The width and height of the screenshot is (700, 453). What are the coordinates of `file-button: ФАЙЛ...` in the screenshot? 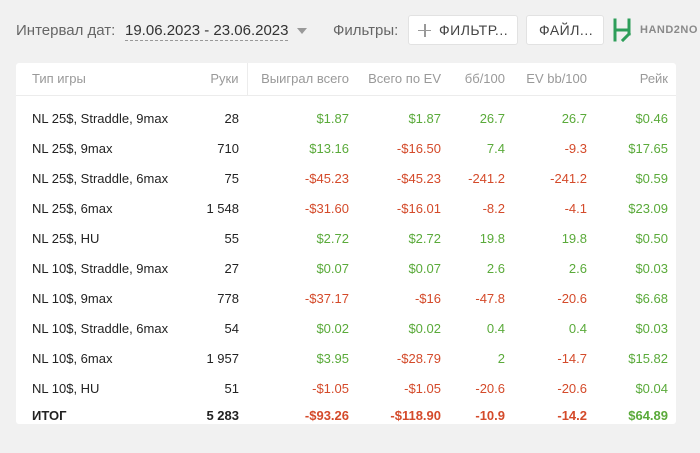 It's located at (565, 30).